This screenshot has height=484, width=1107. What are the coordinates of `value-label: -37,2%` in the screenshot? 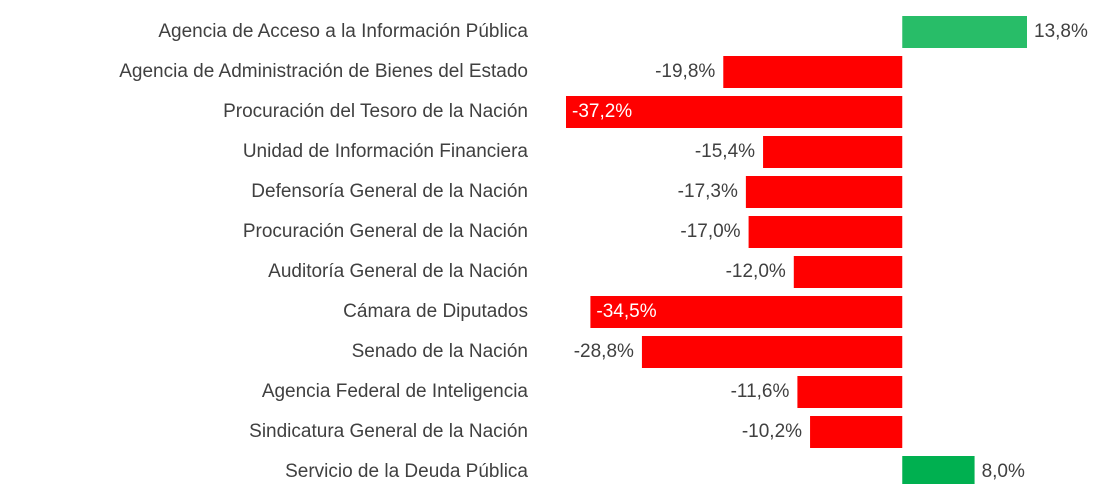 It's located at (602, 111).